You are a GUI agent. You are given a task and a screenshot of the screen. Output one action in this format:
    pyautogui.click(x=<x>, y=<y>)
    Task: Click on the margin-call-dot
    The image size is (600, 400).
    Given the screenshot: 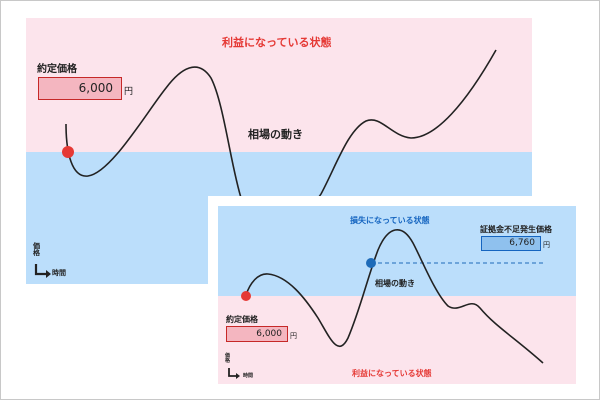 What is the action you would take?
    pyautogui.click(x=371, y=263)
    